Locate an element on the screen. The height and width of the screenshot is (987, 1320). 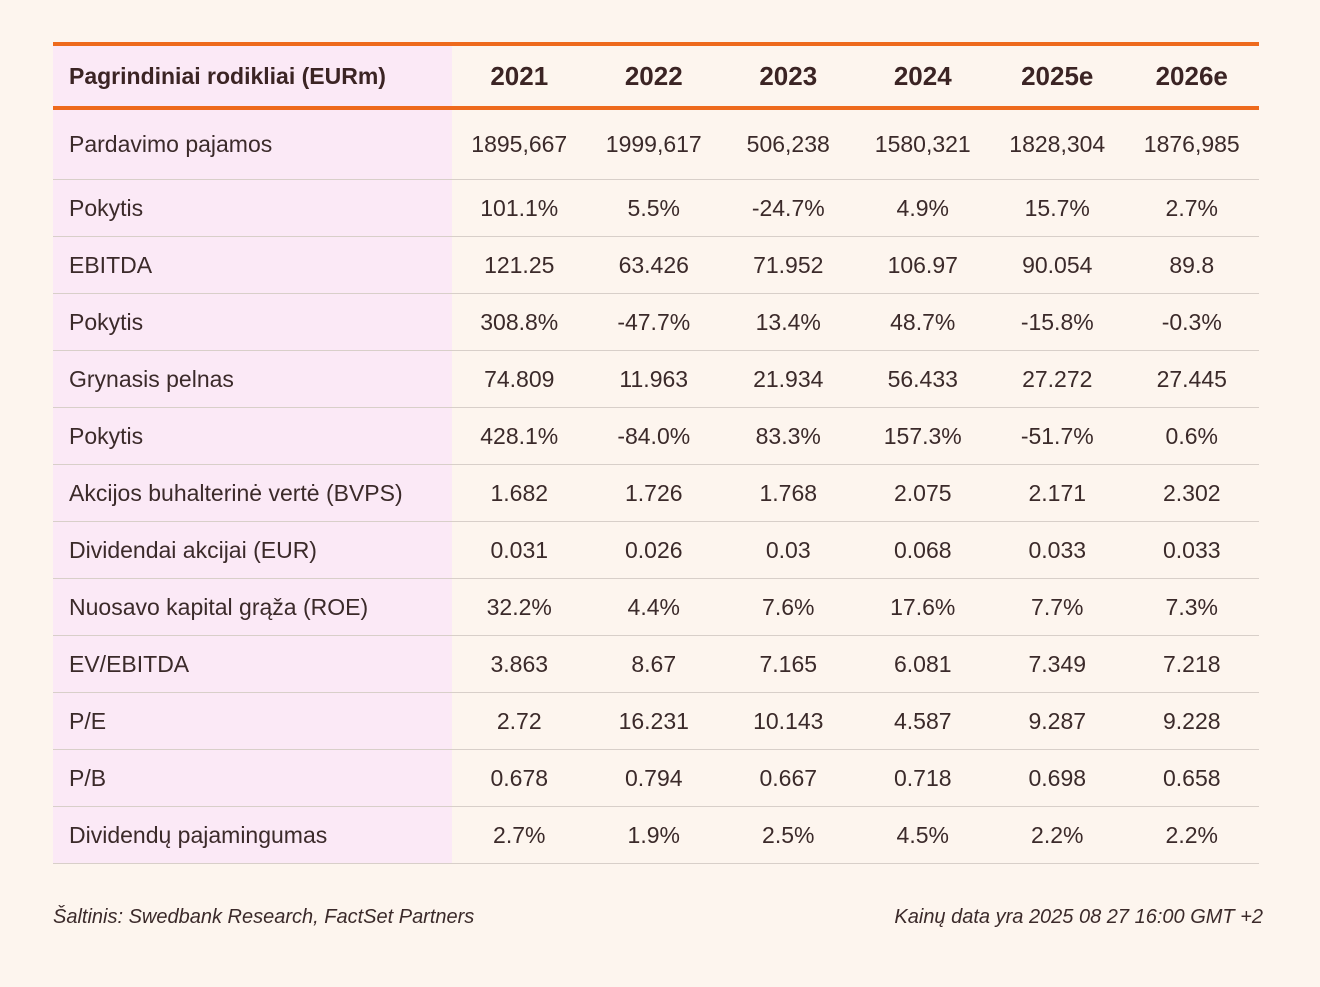
row-value: 48.7% is located at coordinates (922, 322).